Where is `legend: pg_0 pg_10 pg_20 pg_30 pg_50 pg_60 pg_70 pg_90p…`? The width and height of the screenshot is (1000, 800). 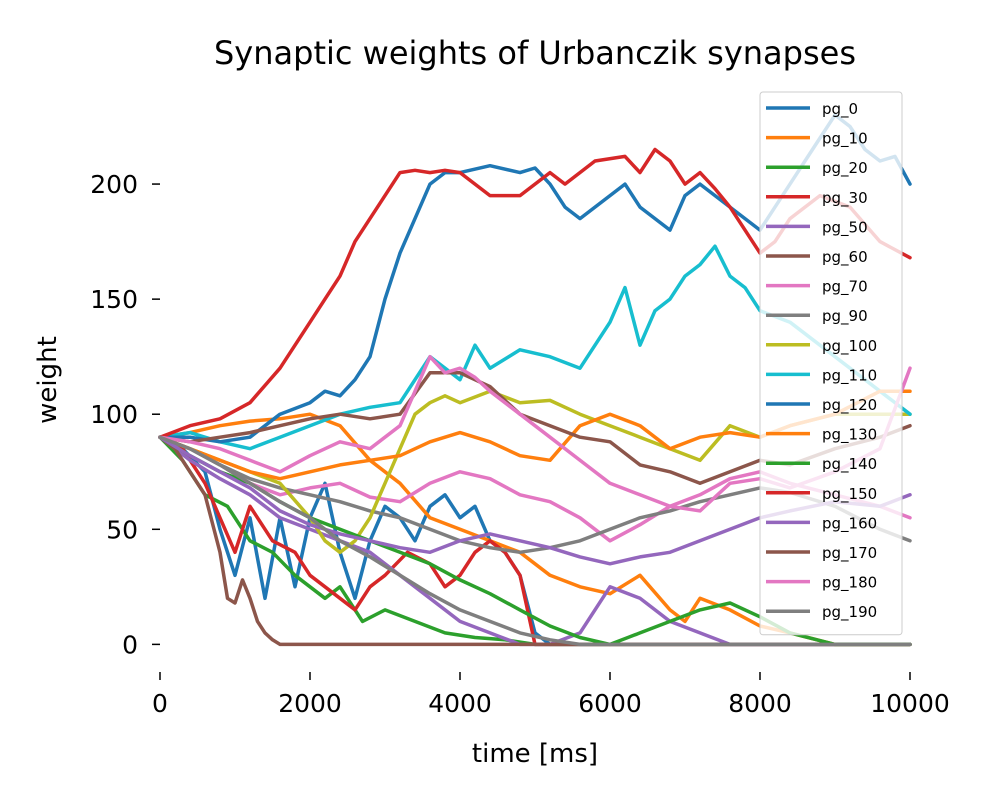
legend: pg_0 pg_10 pg_20 pg_30 pg_50 pg_60 pg_70 pg_90p… is located at coordinates (831, 363).